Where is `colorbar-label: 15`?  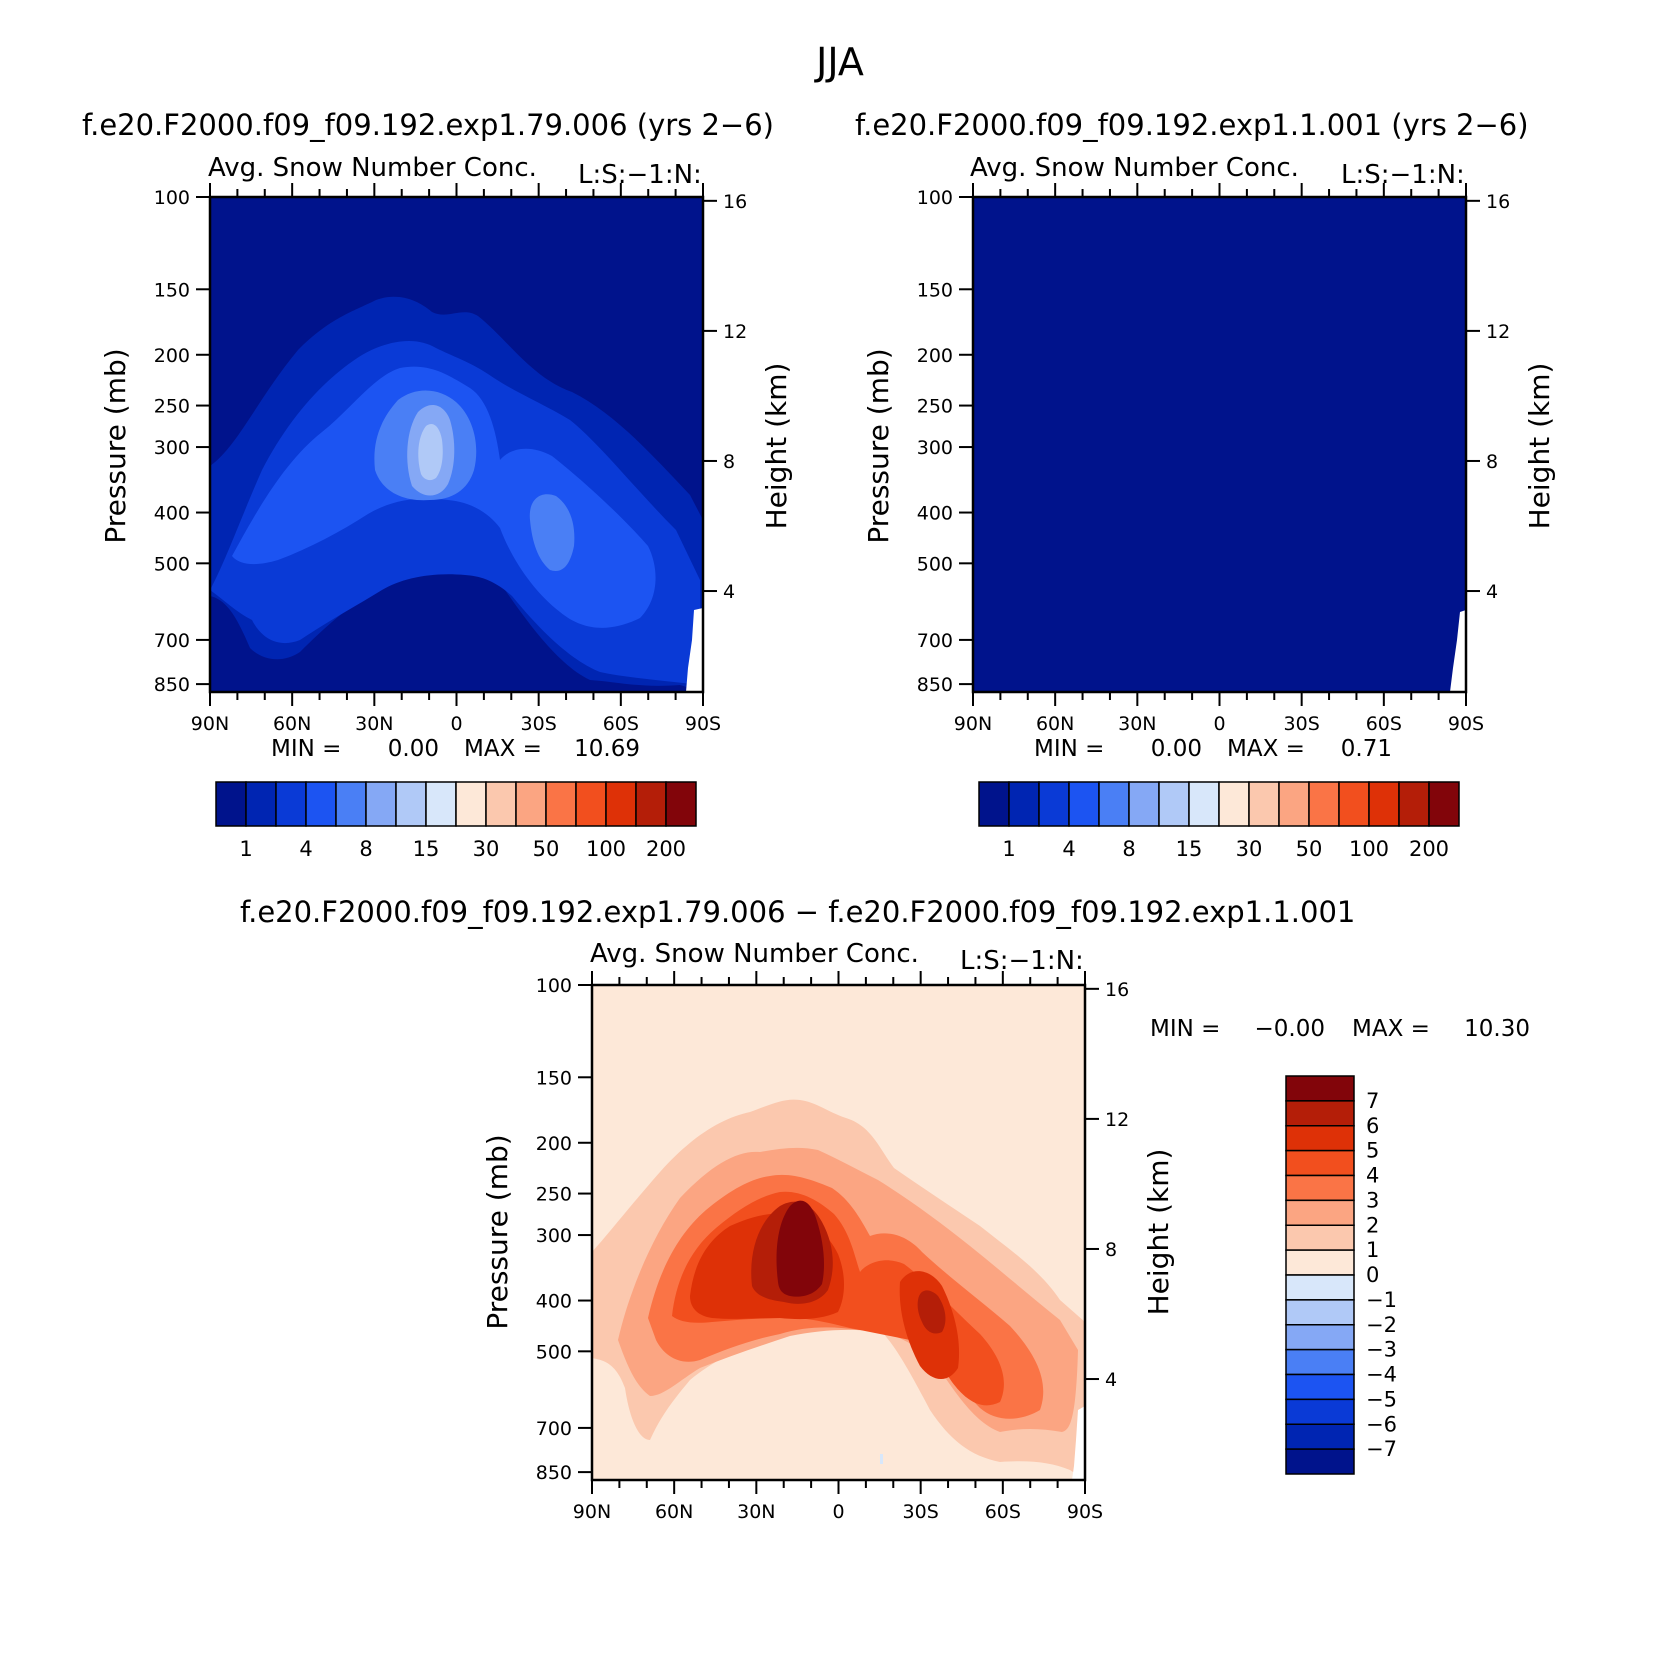 colorbar-label: 15 is located at coordinates (1189, 849).